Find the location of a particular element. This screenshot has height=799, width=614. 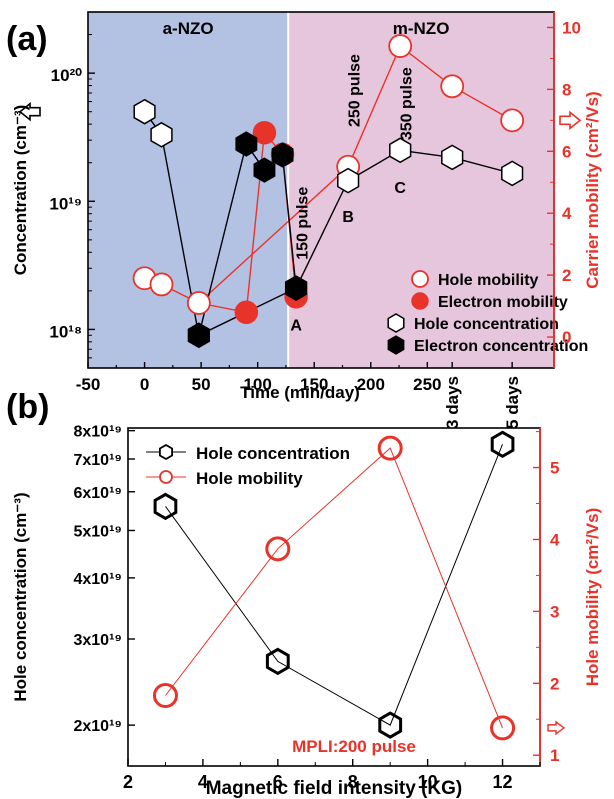

y-tick-label-left: 3x10¹⁹ is located at coordinates (97, 640).